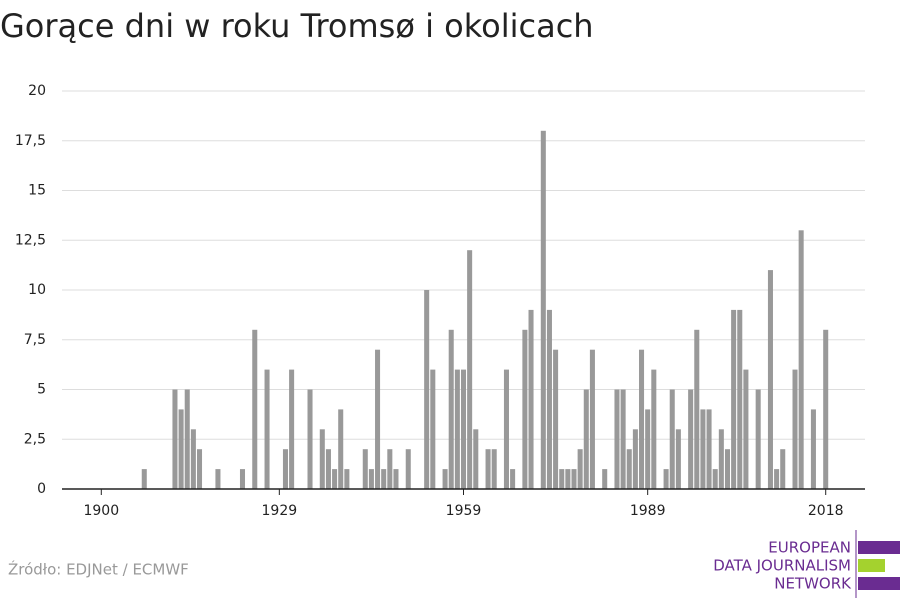 The height and width of the screenshot is (600, 900). Describe the element at coordinates (813, 584) in the screenshot. I see `logo-text: NETWORK` at that location.